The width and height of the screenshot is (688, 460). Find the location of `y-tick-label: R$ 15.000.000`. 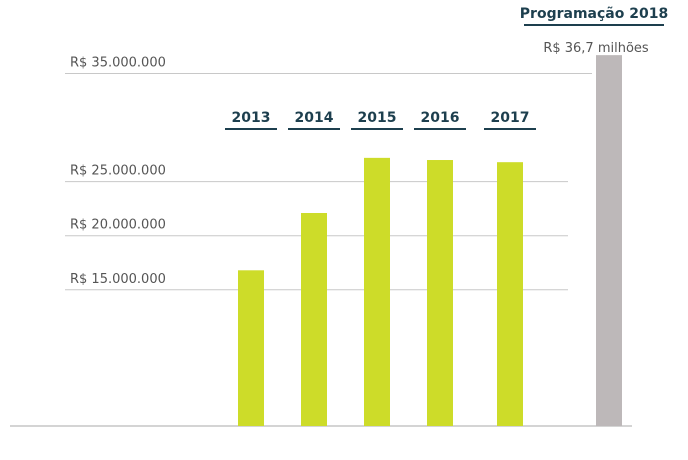

y-tick-label: R$ 15.000.000 is located at coordinates (118, 279).